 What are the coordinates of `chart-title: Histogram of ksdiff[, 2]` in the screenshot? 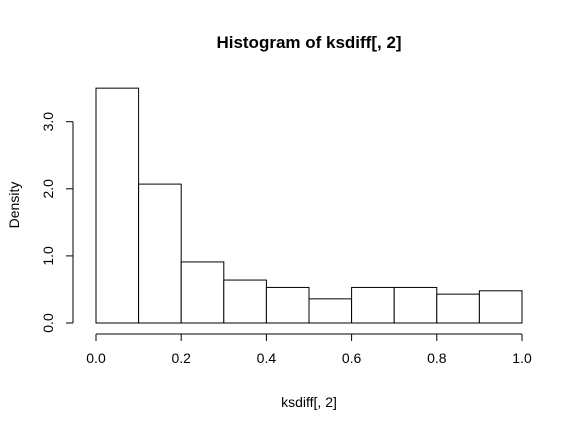 It's located at (308, 42).